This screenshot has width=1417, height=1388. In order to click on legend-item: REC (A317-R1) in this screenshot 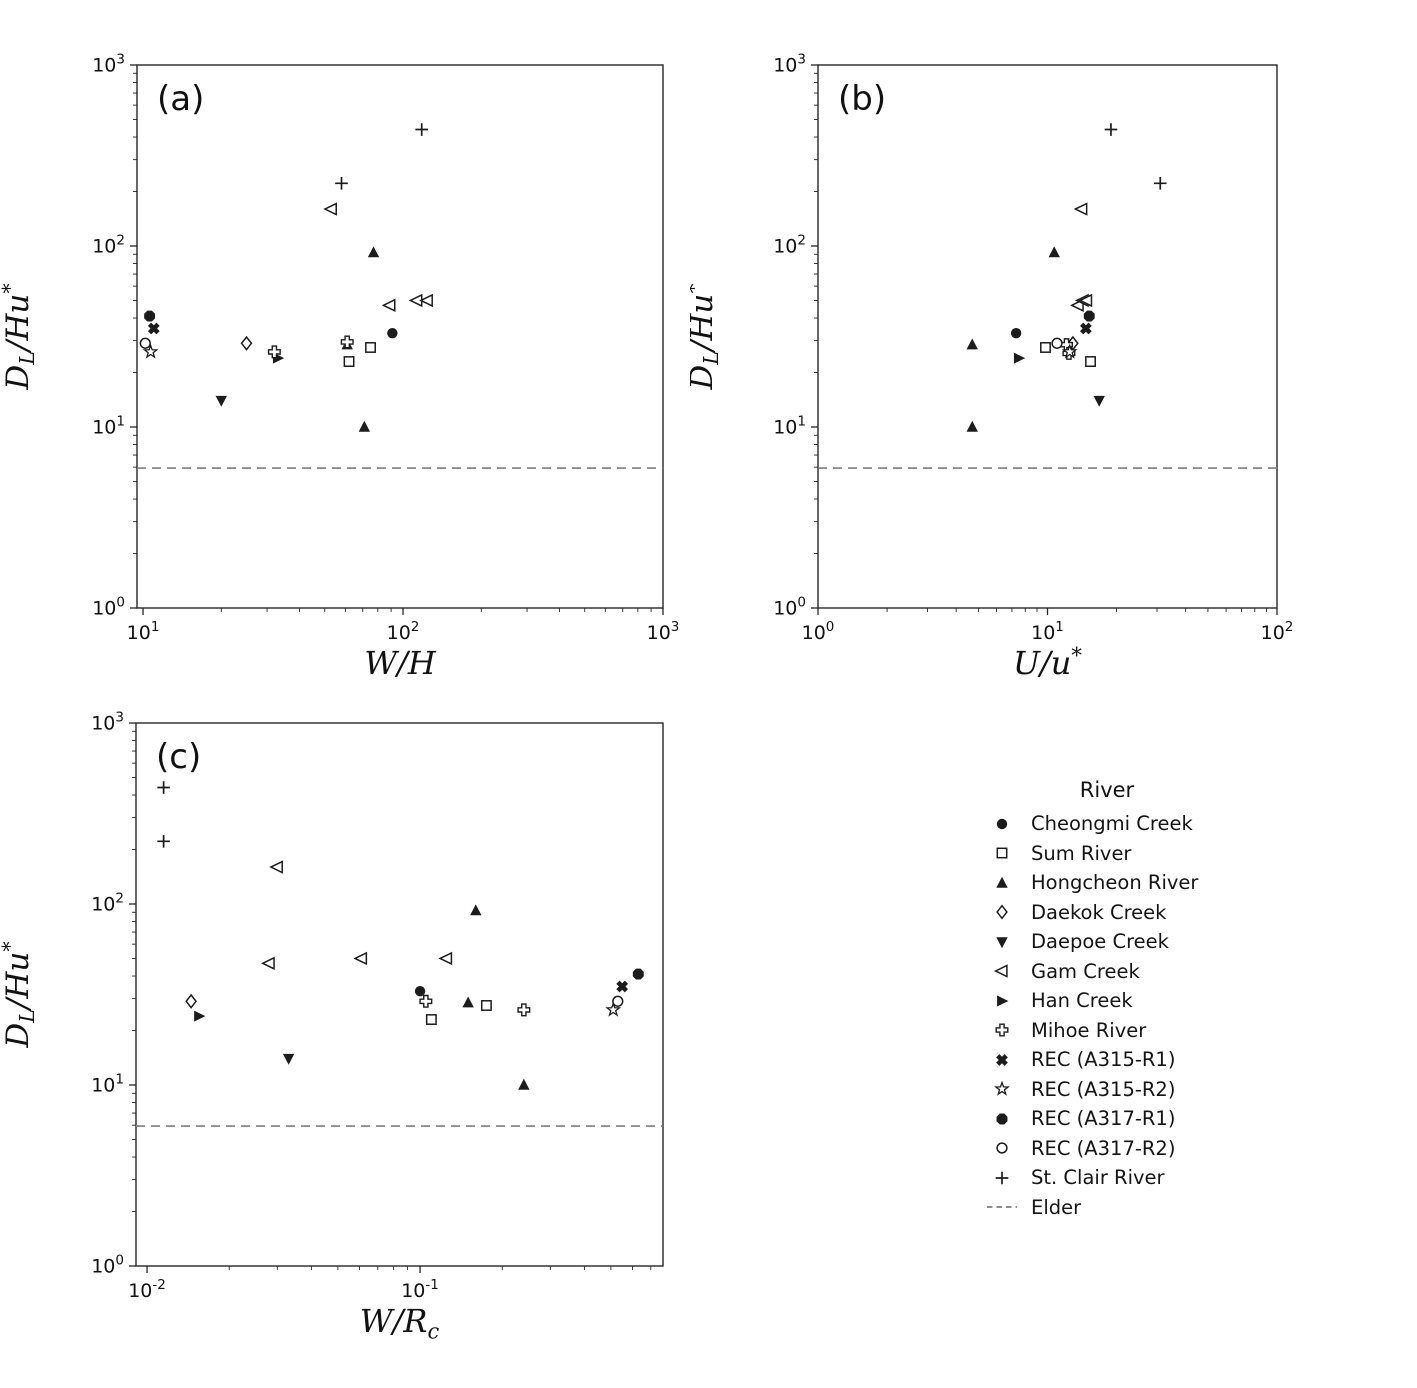, I will do `click(1192, 1119)`.